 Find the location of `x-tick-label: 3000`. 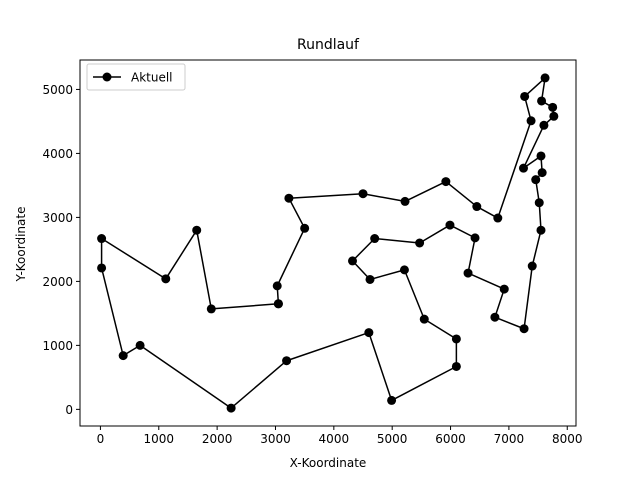

x-tick-label: 3000 is located at coordinates (275, 439).